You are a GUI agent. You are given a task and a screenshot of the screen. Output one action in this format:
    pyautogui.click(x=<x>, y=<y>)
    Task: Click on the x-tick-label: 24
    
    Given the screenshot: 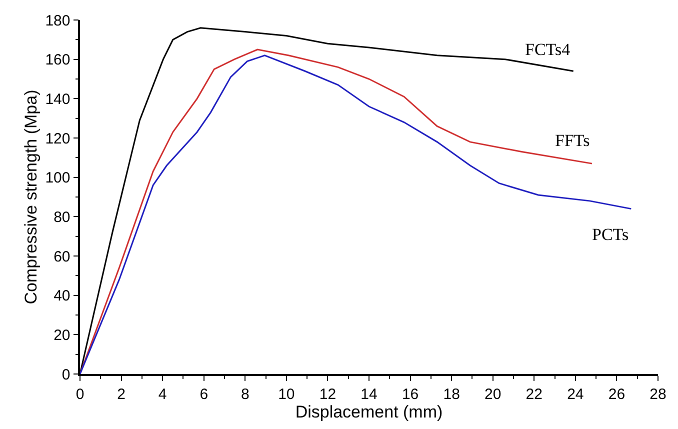 What is the action you would take?
    pyautogui.click(x=575, y=394)
    